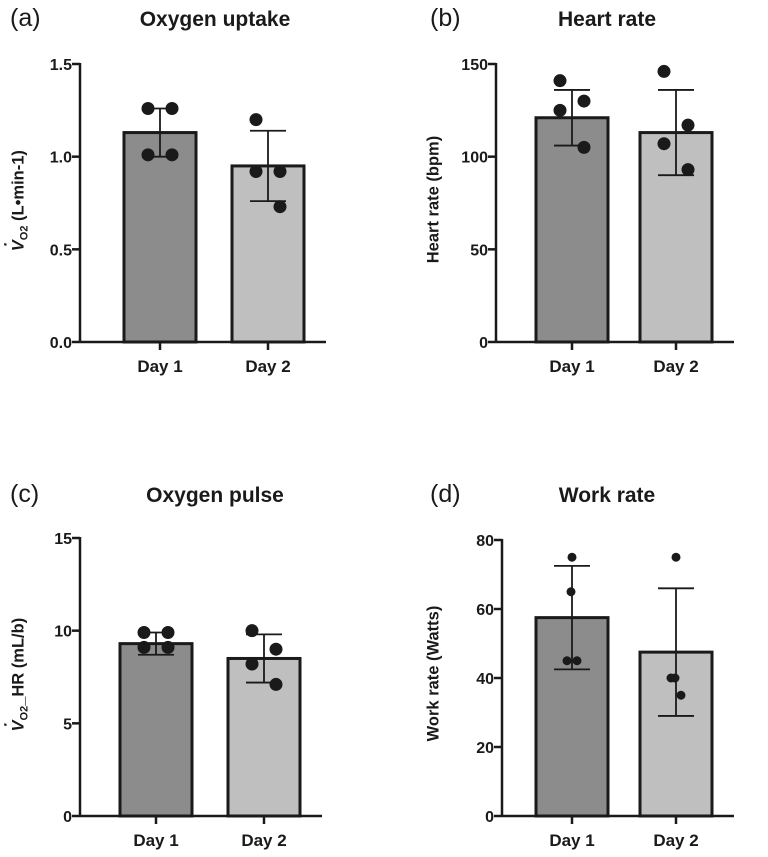 Image resolution: width=768 pixels, height=857 pixels. Describe the element at coordinates (63, 539) in the screenshot. I see `y-tick-label: 15` at that location.